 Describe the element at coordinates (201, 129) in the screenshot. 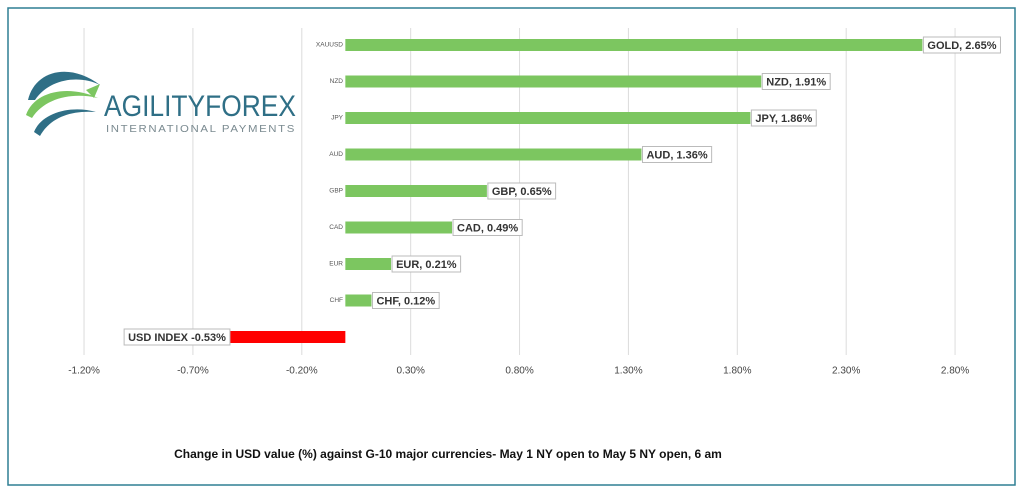

I see `logo-tagline: INTERNATIONAL PAYMENTS` at that location.